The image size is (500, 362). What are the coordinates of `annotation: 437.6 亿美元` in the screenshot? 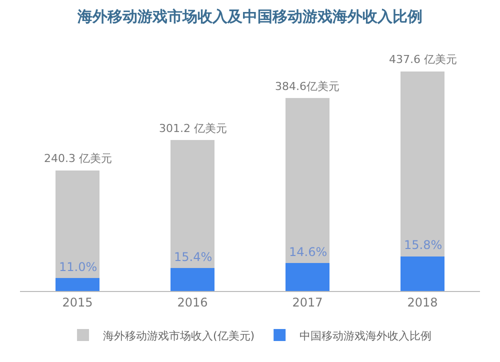 It's located at (423, 59).